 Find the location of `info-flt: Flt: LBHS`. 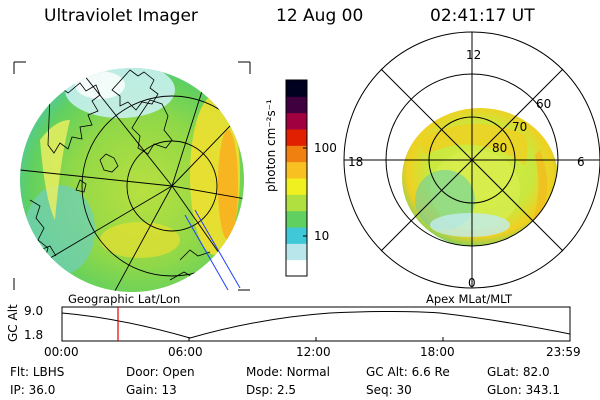

info-flt: Flt: LBHS is located at coordinates (37, 372).